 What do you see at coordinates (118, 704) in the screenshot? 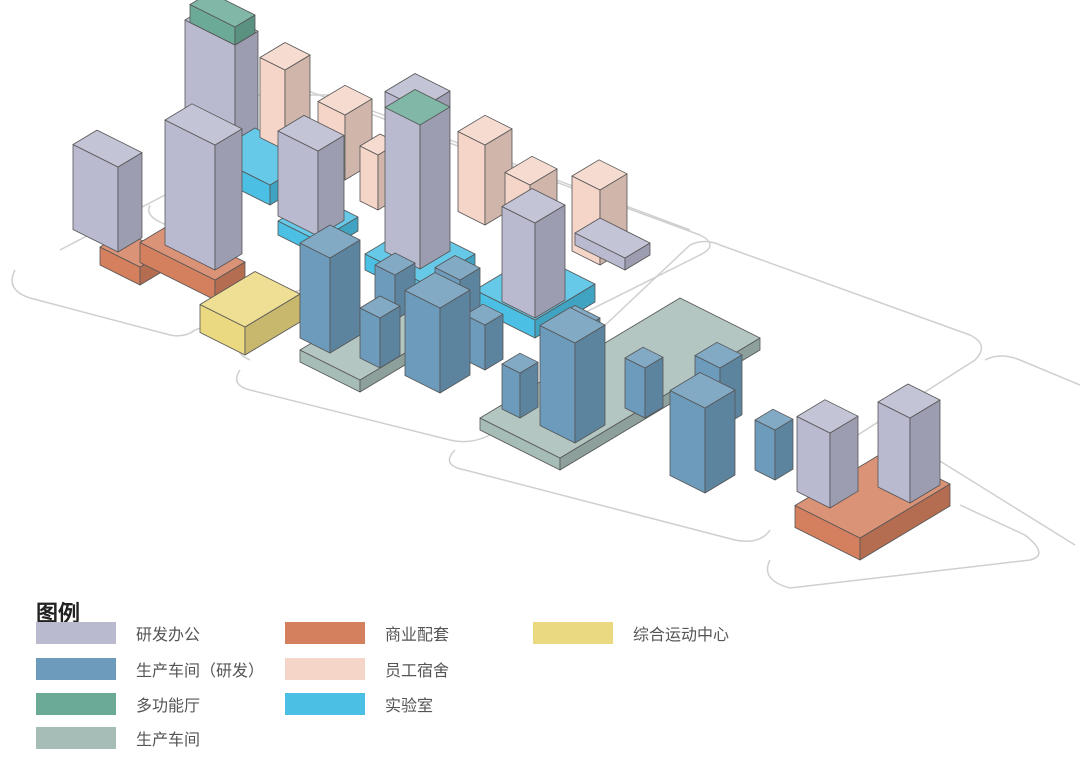
I see `legend-item-multi_hall: 多功能厅` at bounding box center [118, 704].